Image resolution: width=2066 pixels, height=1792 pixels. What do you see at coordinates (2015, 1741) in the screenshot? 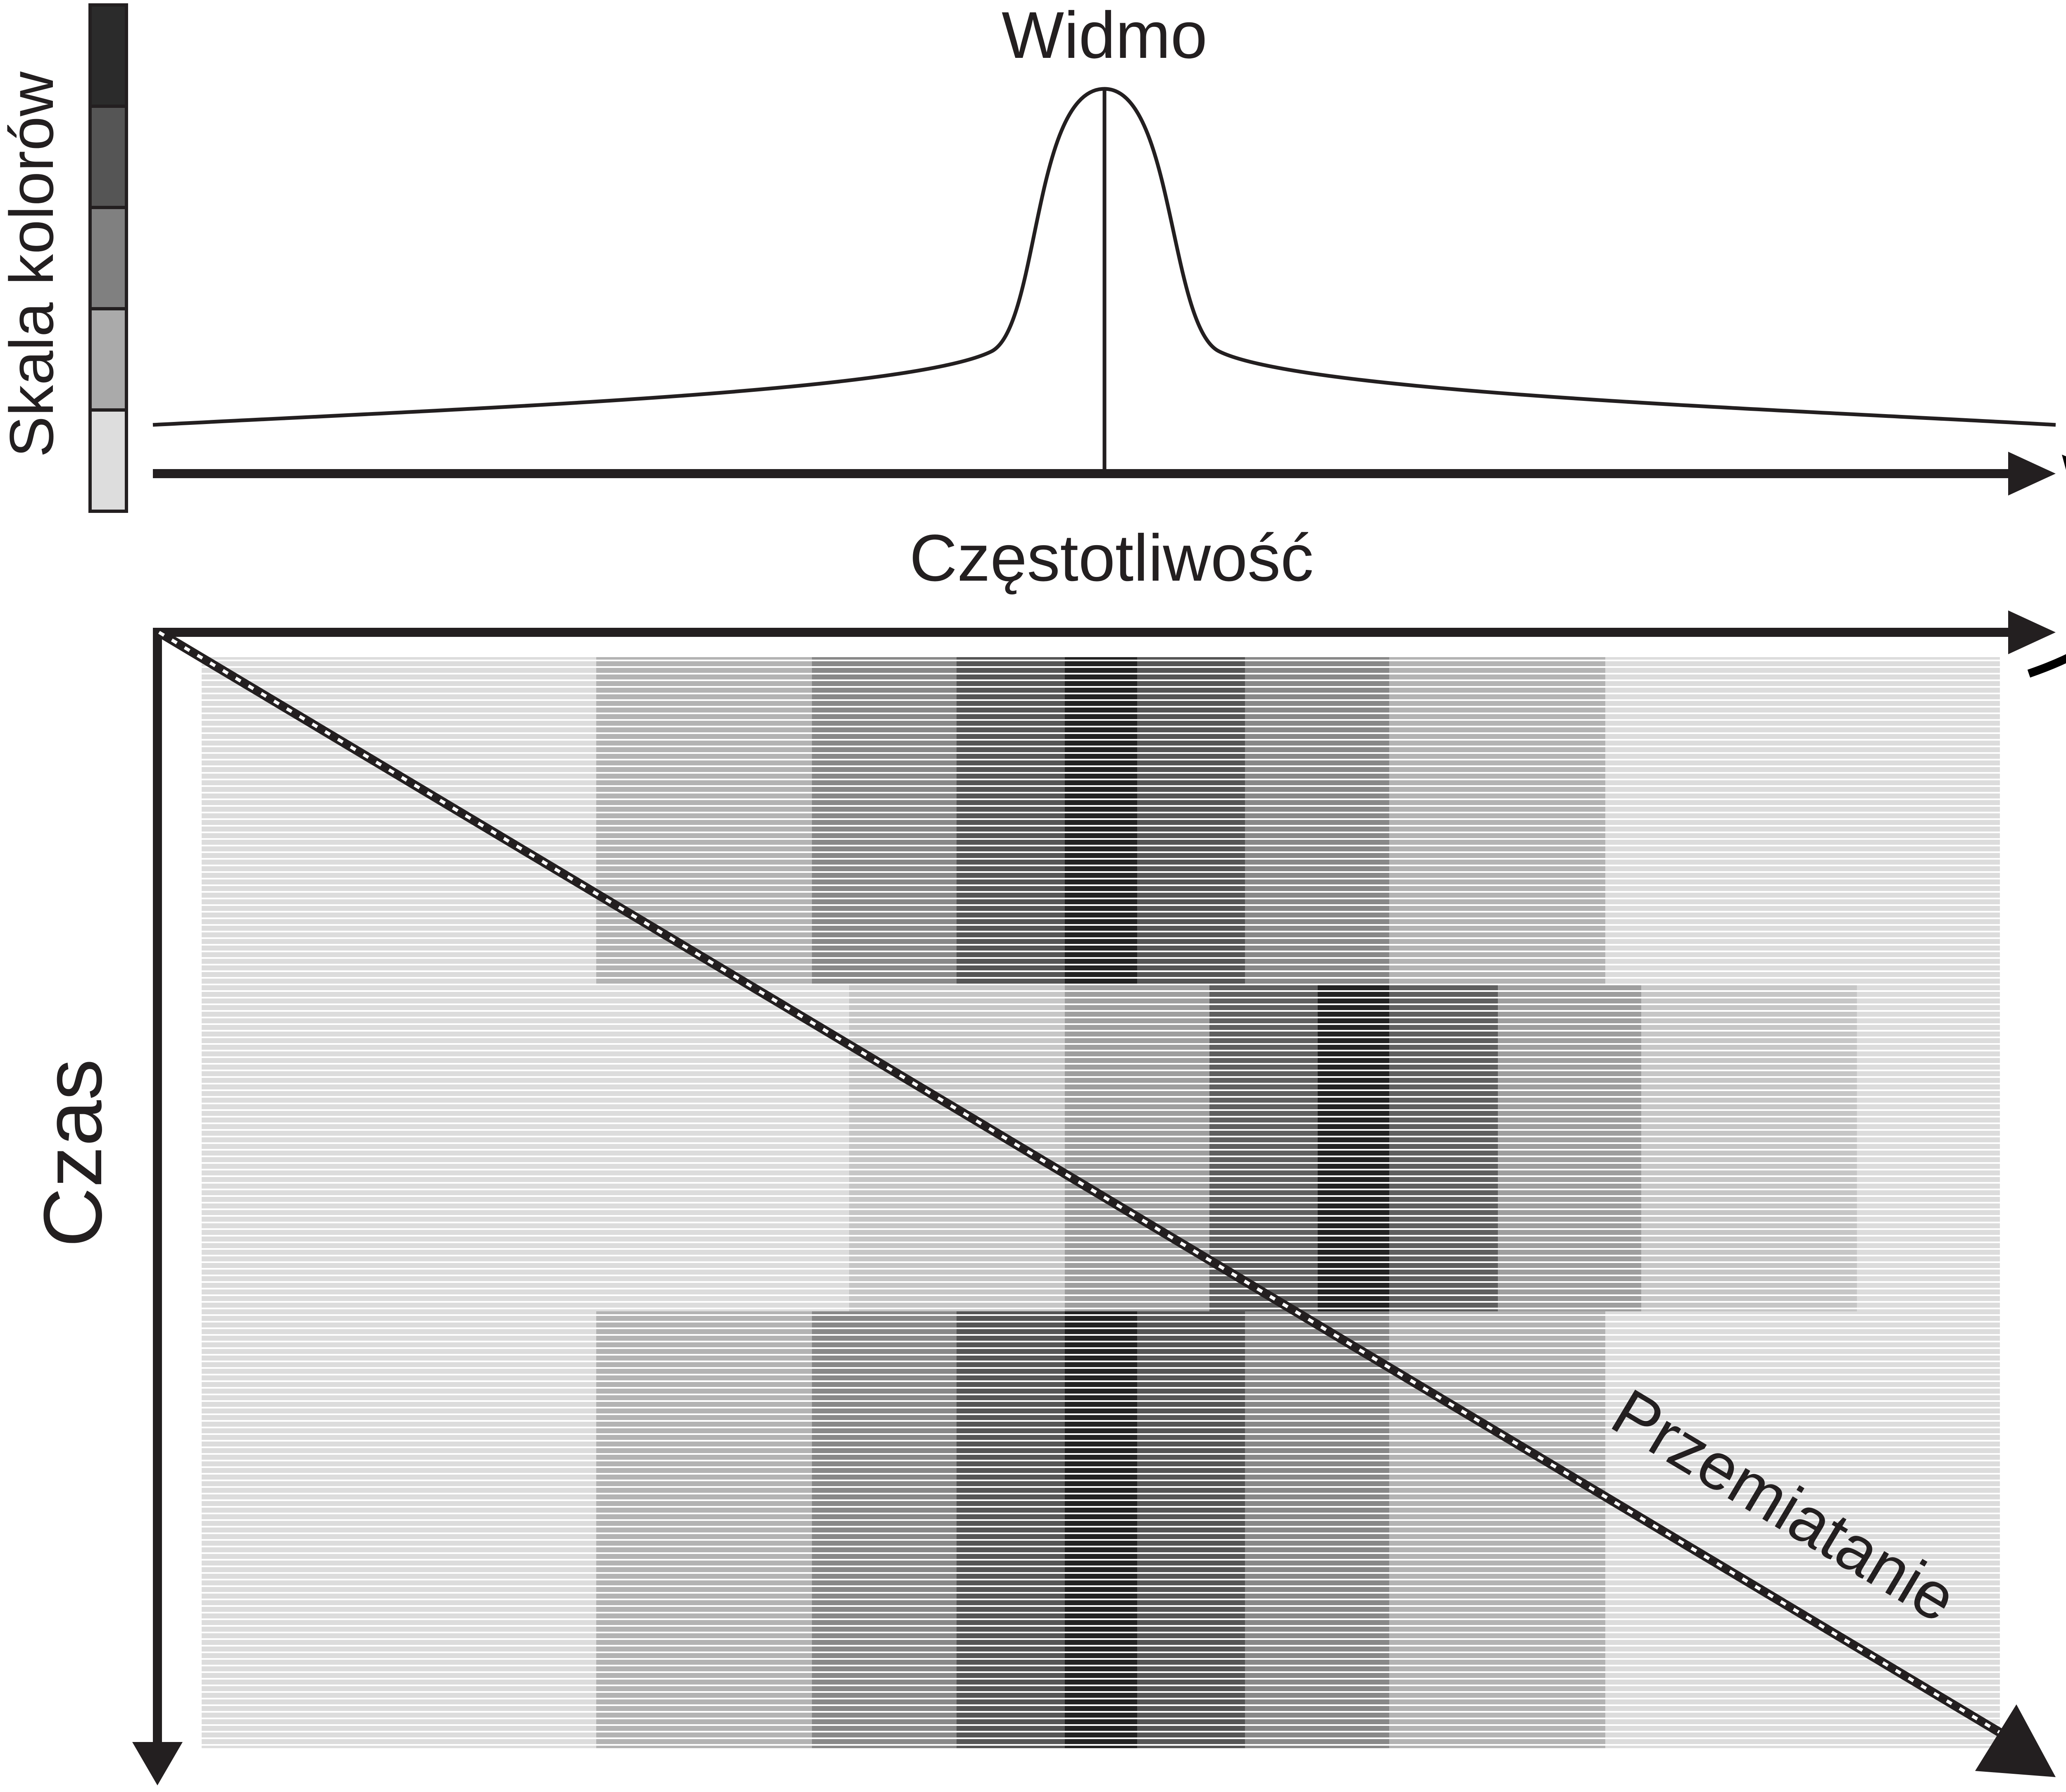
I see `sweep-arrowhead` at bounding box center [2015, 1741].